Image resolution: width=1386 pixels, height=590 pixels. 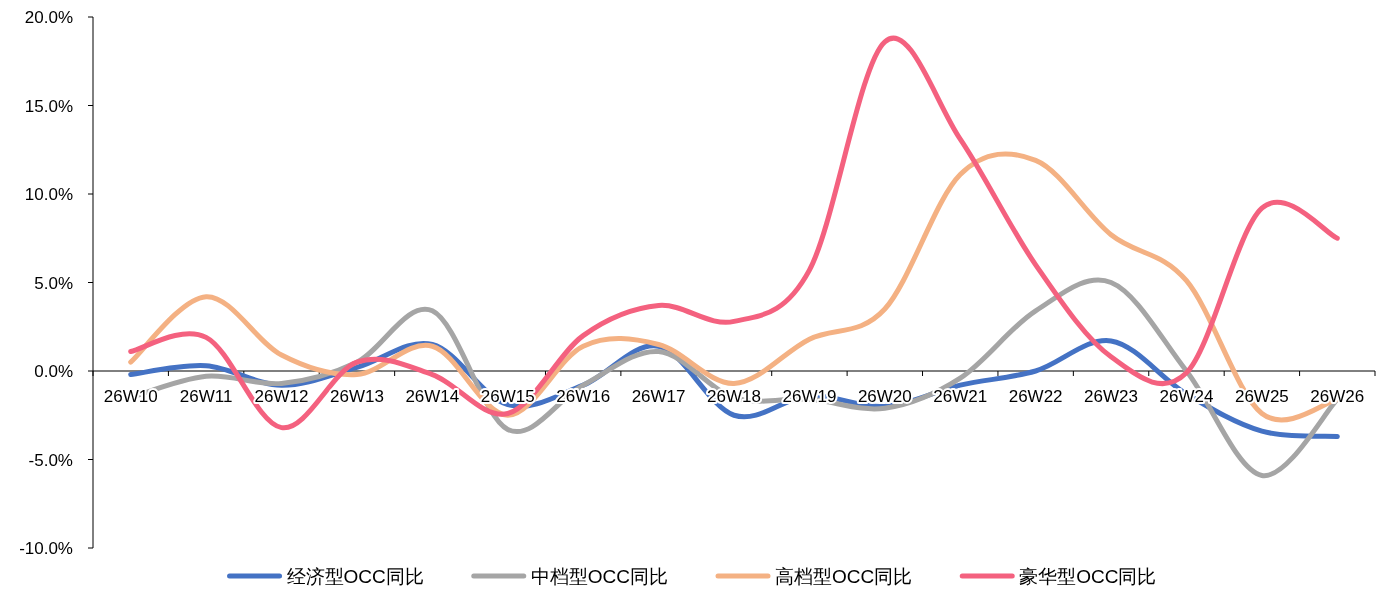 What do you see at coordinates (432, 396) in the screenshot?
I see `x-tick-label: 26W14` at bounding box center [432, 396].